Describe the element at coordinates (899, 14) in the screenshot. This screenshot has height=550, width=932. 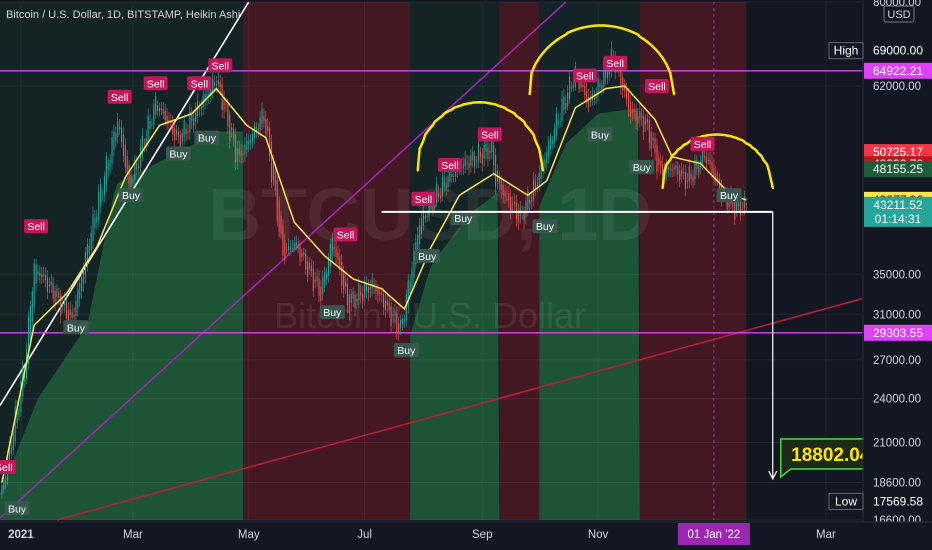
I see `currency-badge: USD` at that location.